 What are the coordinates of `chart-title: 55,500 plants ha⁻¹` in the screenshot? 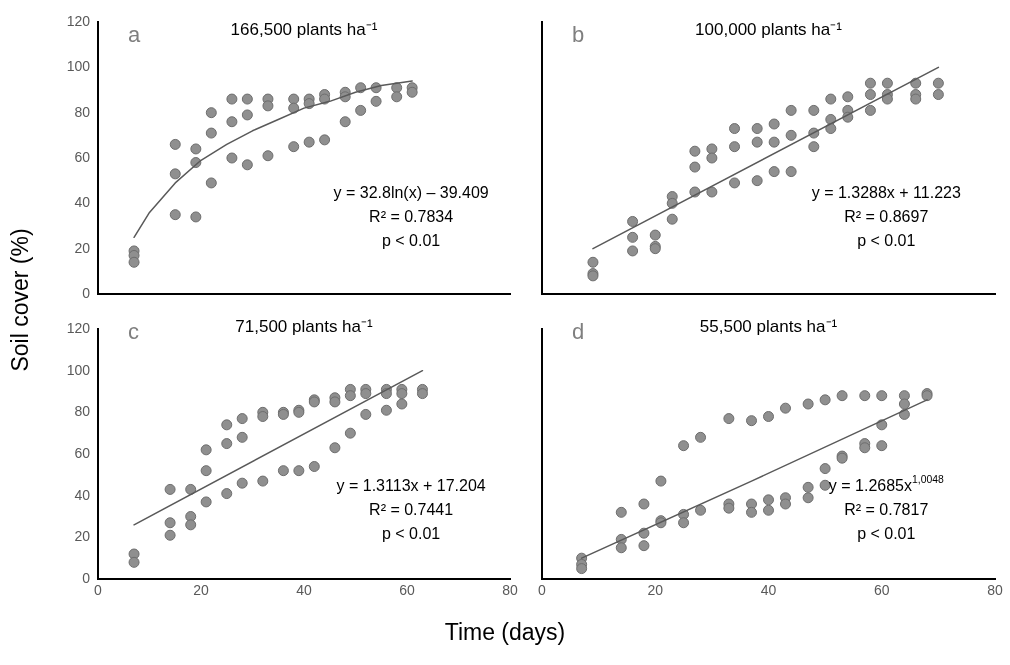 It's located at (768, 326).